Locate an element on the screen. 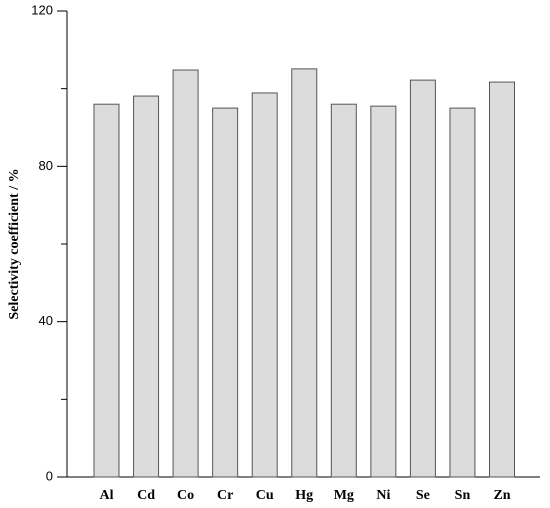  x-tick-label: Sn is located at coordinates (463, 495).